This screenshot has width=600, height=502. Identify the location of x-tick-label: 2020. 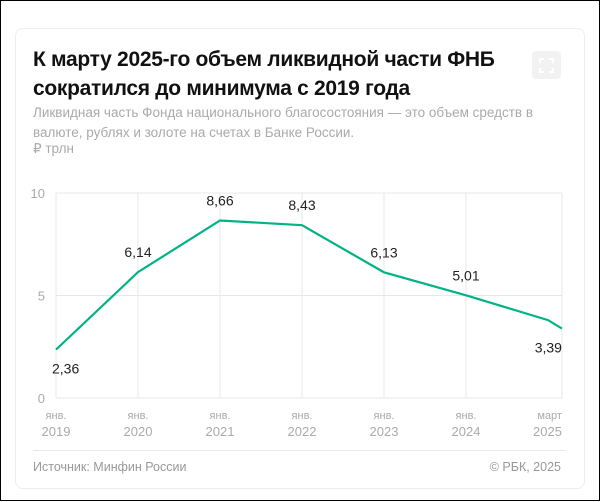
(138, 431).